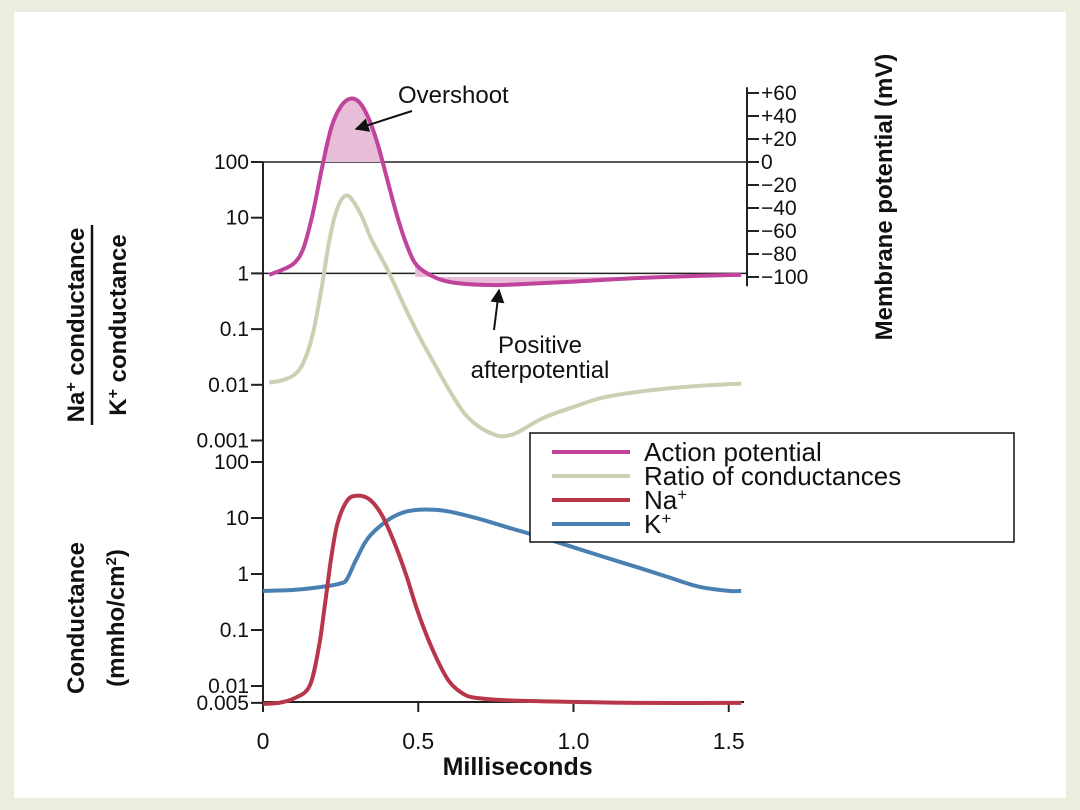 The image size is (1080, 810). Describe the element at coordinates (502, 550) in the screenshot. I see `k-conductance-line` at that location.